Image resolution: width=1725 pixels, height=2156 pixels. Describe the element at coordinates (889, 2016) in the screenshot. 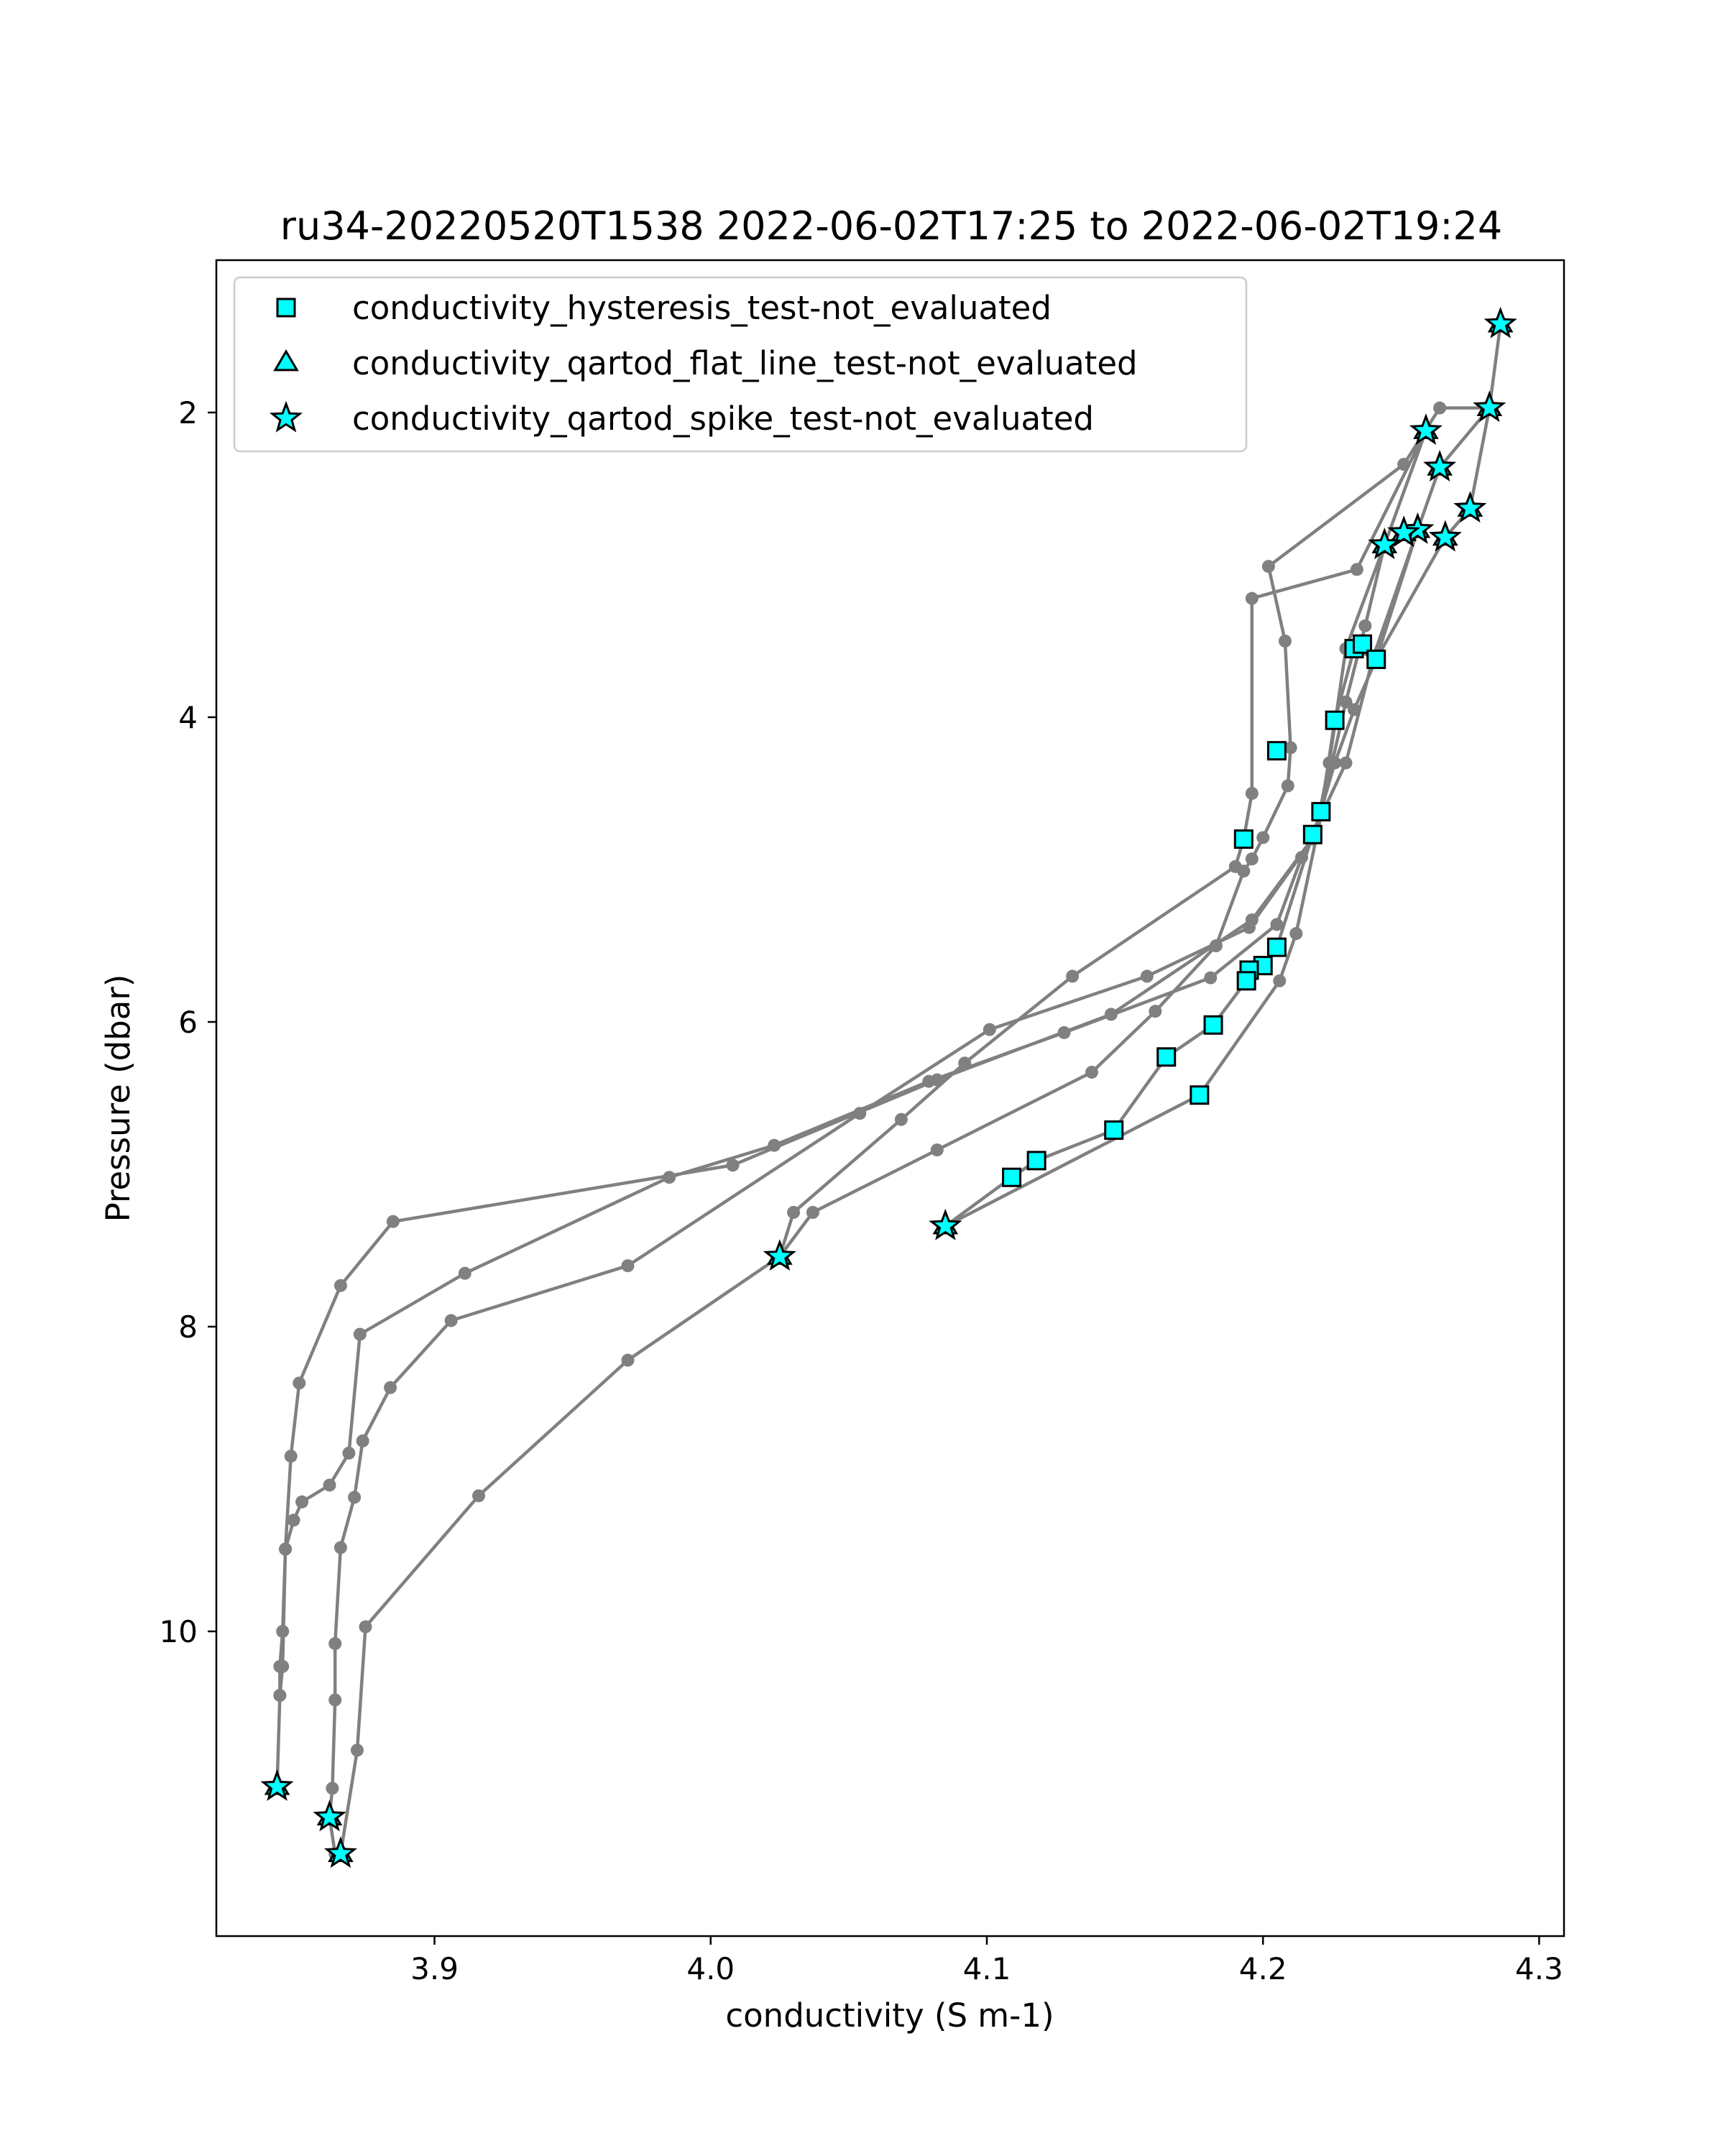

I see `x-axis-label: conductivity (S m-1)` at that location.